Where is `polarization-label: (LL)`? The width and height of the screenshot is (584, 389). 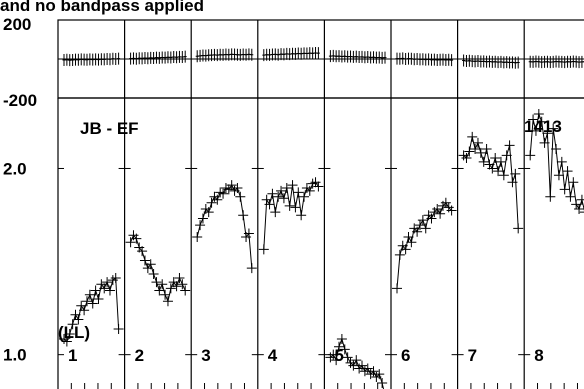
polarization-label: (LL) is located at coordinates (74, 332).